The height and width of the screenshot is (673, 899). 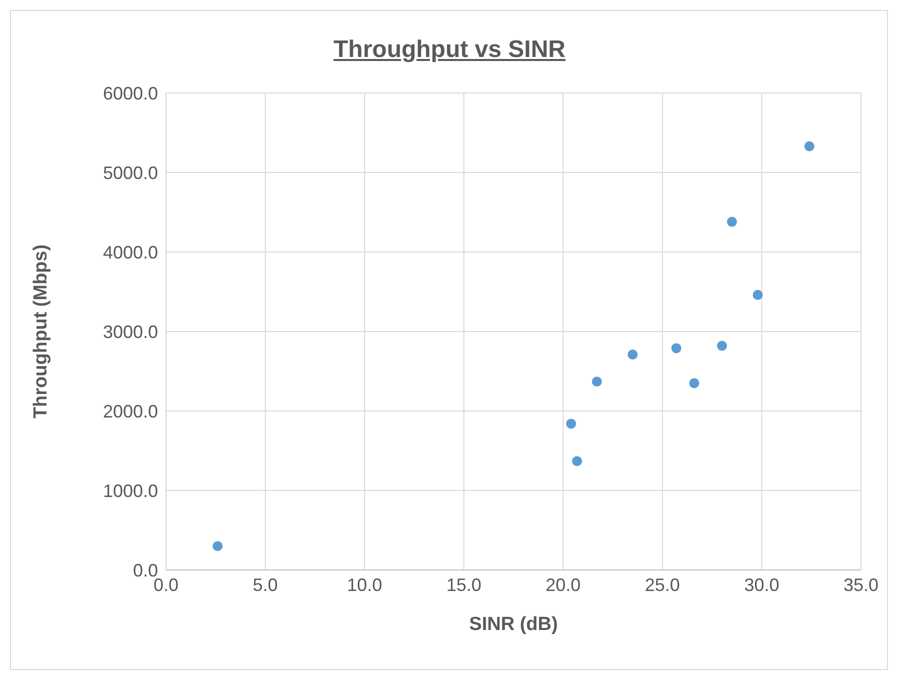 What do you see at coordinates (563, 584) in the screenshot?
I see `x-tick-label: 20.0` at bounding box center [563, 584].